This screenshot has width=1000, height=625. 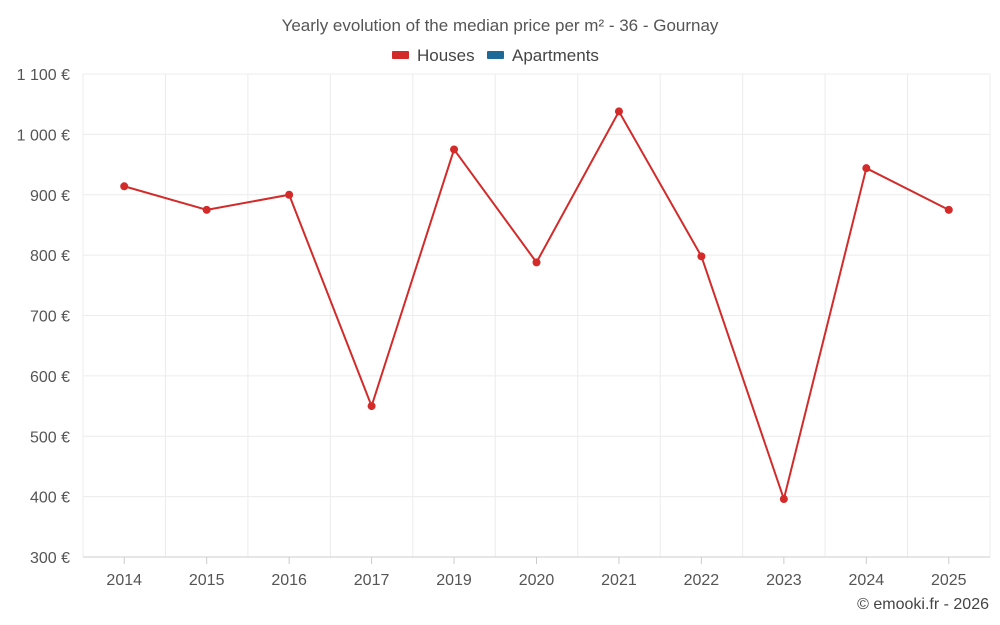 What do you see at coordinates (555, 55) in the screenshot?
I see `legend-label-apartments: Apartments` at bounding box center [555, 55].